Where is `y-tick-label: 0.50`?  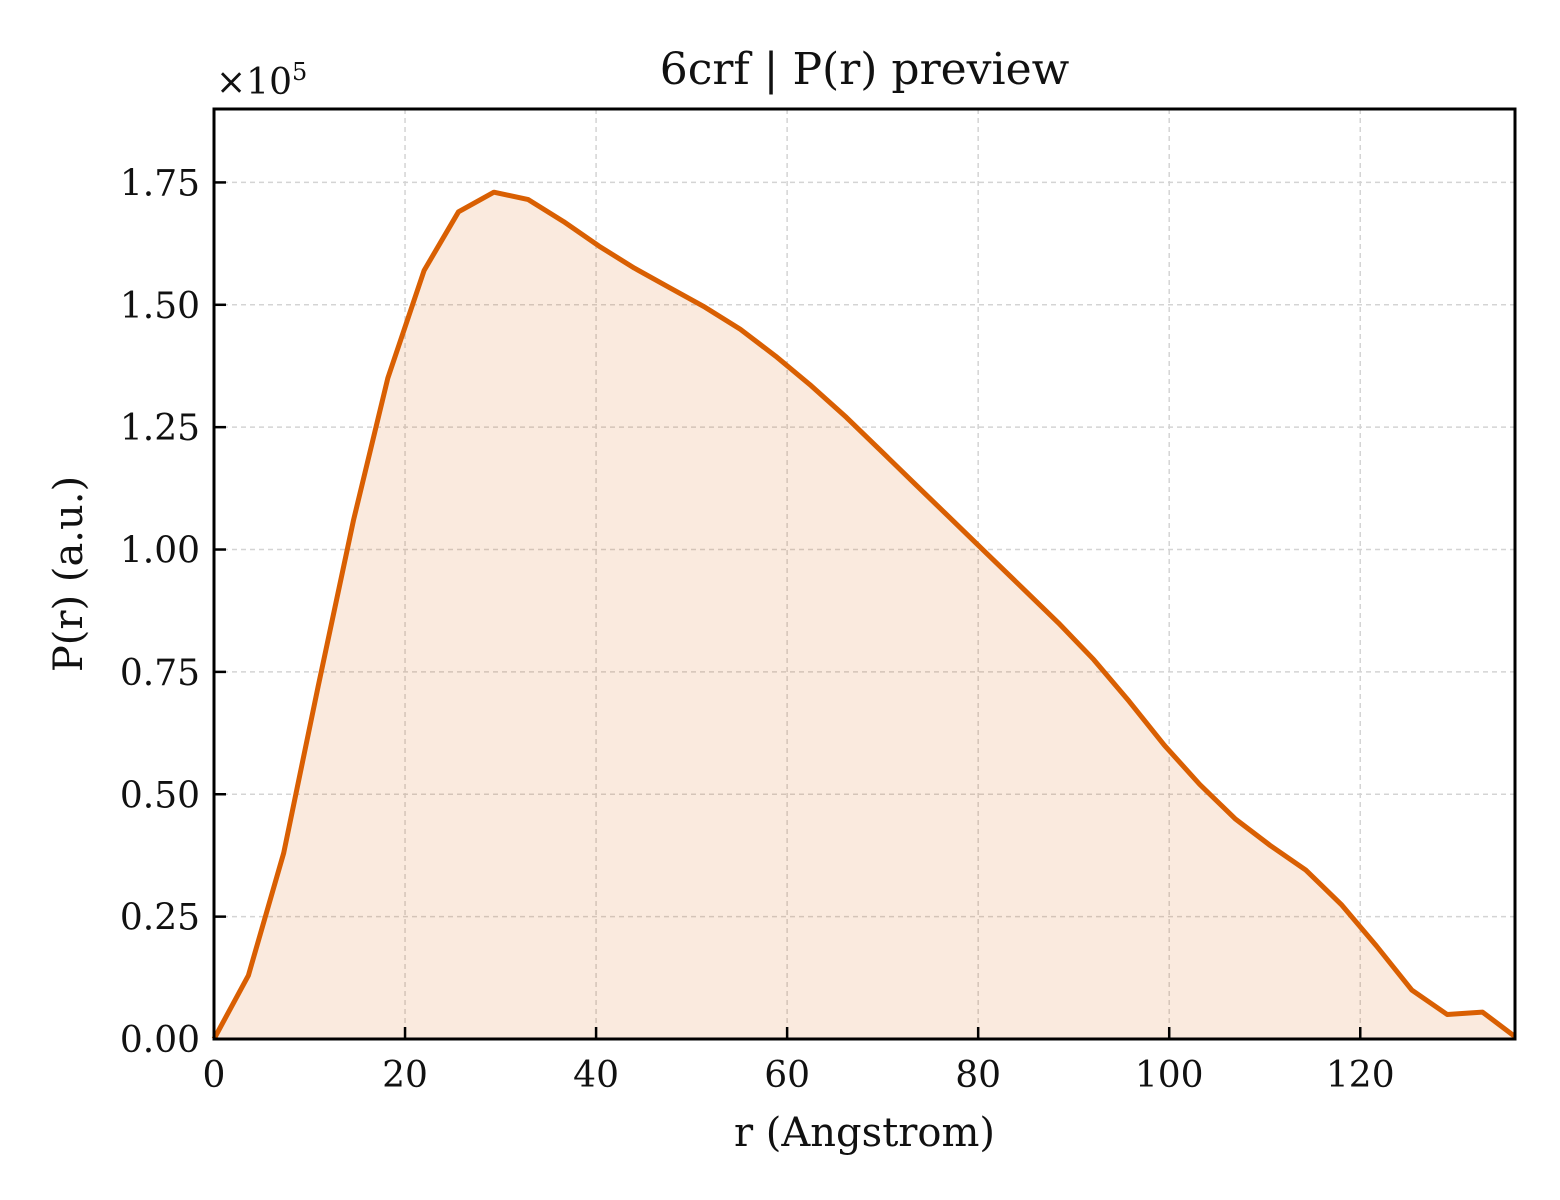
y-tick-label: 0.50 is located at coordinates (160, 795).